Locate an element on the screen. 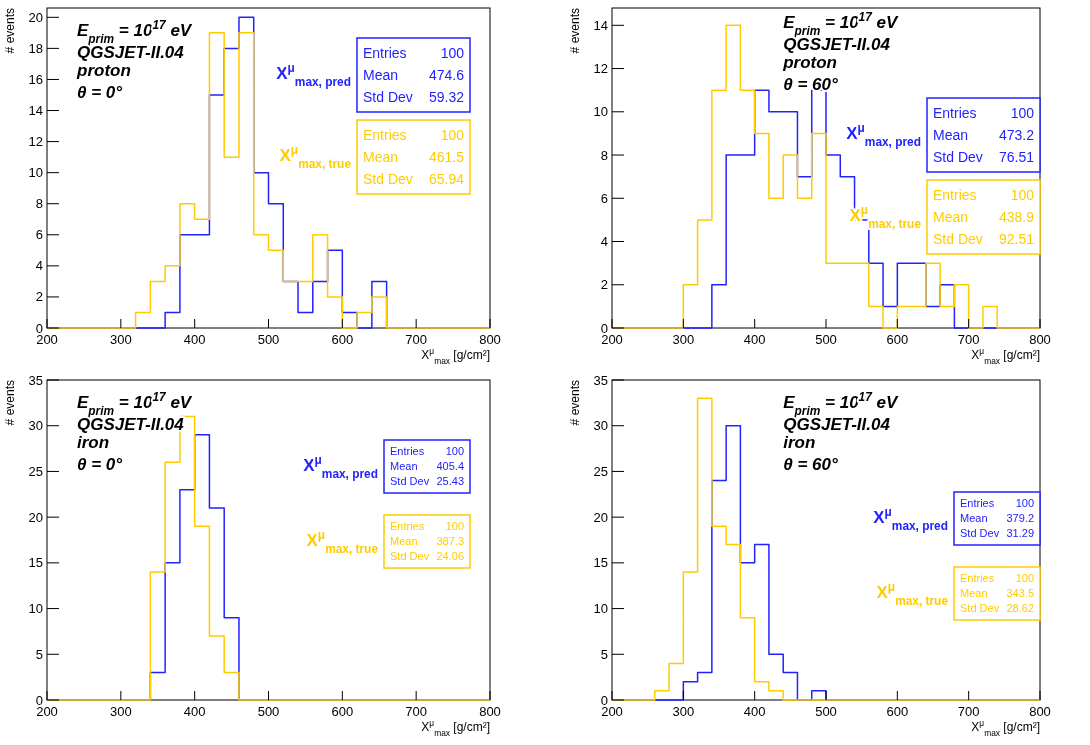 The image size is (1090, 745). annotation: 438.9 is located at coordinates (1016, 216).